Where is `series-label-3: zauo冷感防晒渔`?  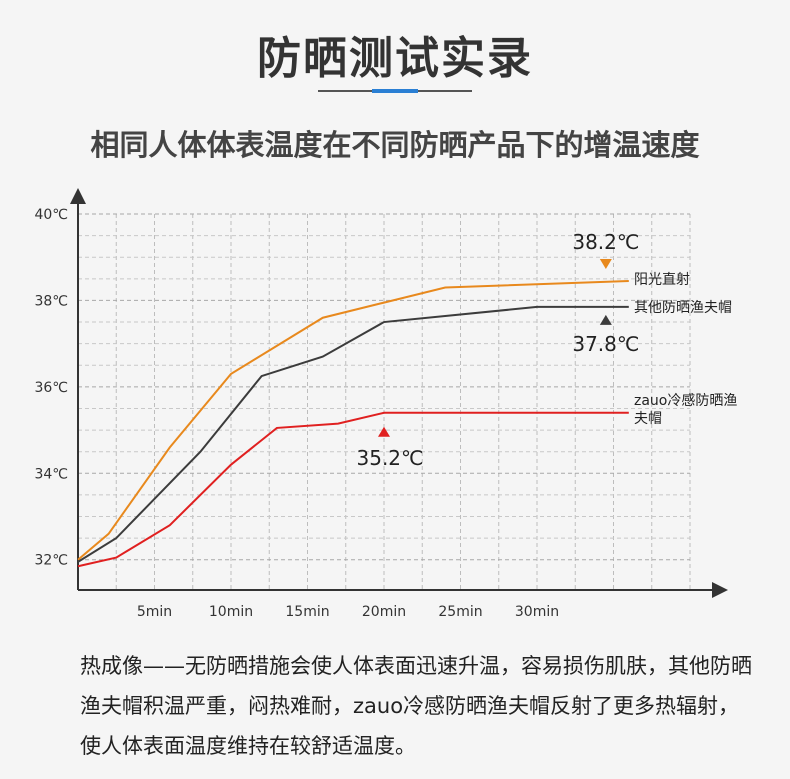
series-label-3: zauo冷感防晒渔 is located at coordinates (685, 400).